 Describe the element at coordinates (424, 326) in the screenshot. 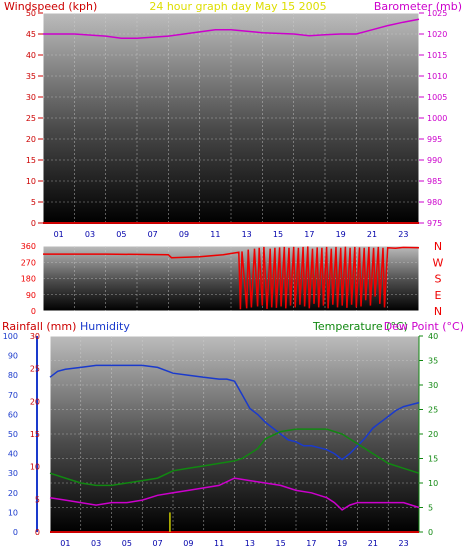

I see `dewpoint-axis-label: Dew Point (°C)` at that location.